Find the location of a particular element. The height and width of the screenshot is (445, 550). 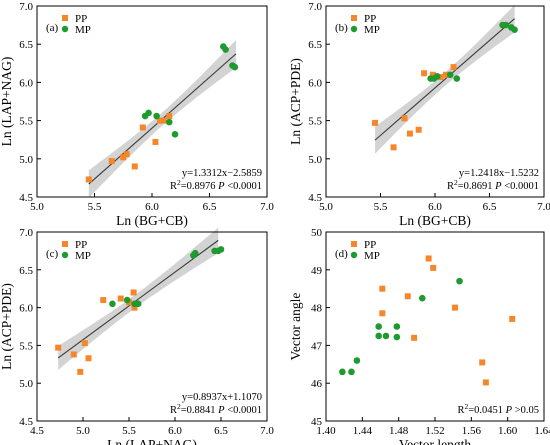

y-tick-label: 47 is located at coordinates (317, 346).